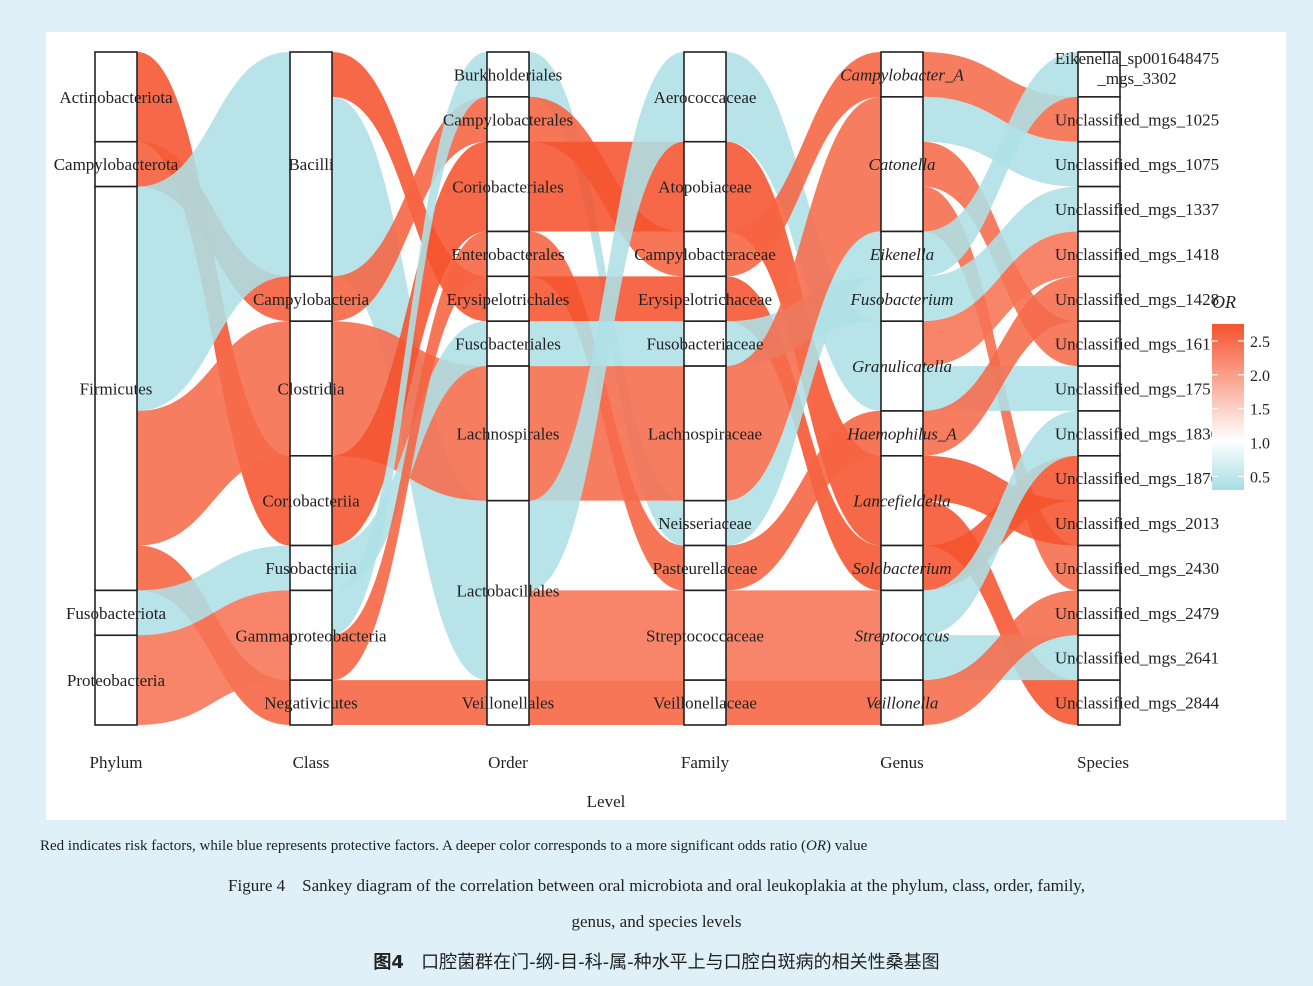  I want to click on node-label-fusobacteriaceae: Fusobacteriaceae, so click(704, 344).